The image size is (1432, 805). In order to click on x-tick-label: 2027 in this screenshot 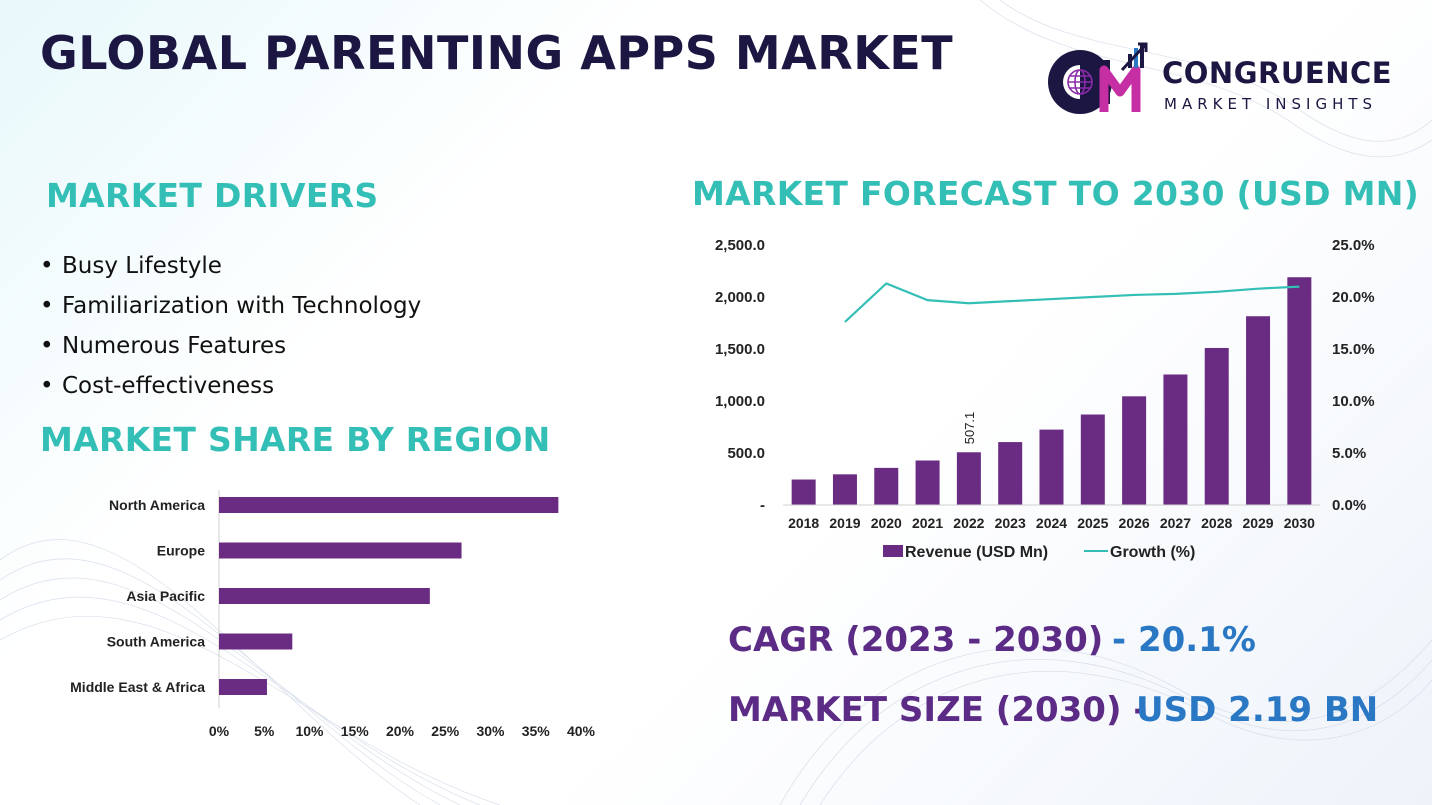, I will do `click(1175, 523)`.